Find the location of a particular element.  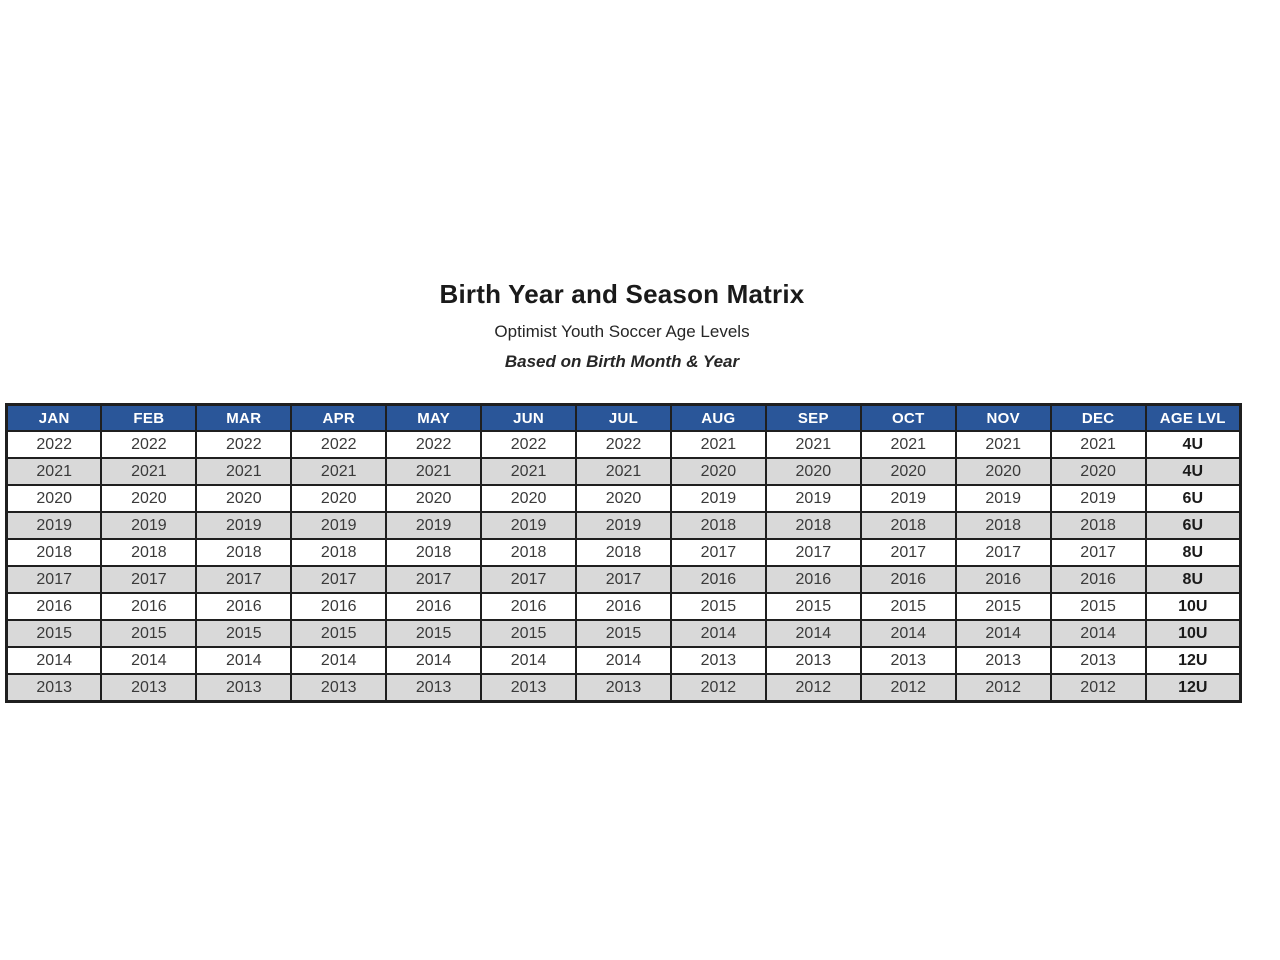

age-level-cell: 10U is located at coordinates (1193, 633).